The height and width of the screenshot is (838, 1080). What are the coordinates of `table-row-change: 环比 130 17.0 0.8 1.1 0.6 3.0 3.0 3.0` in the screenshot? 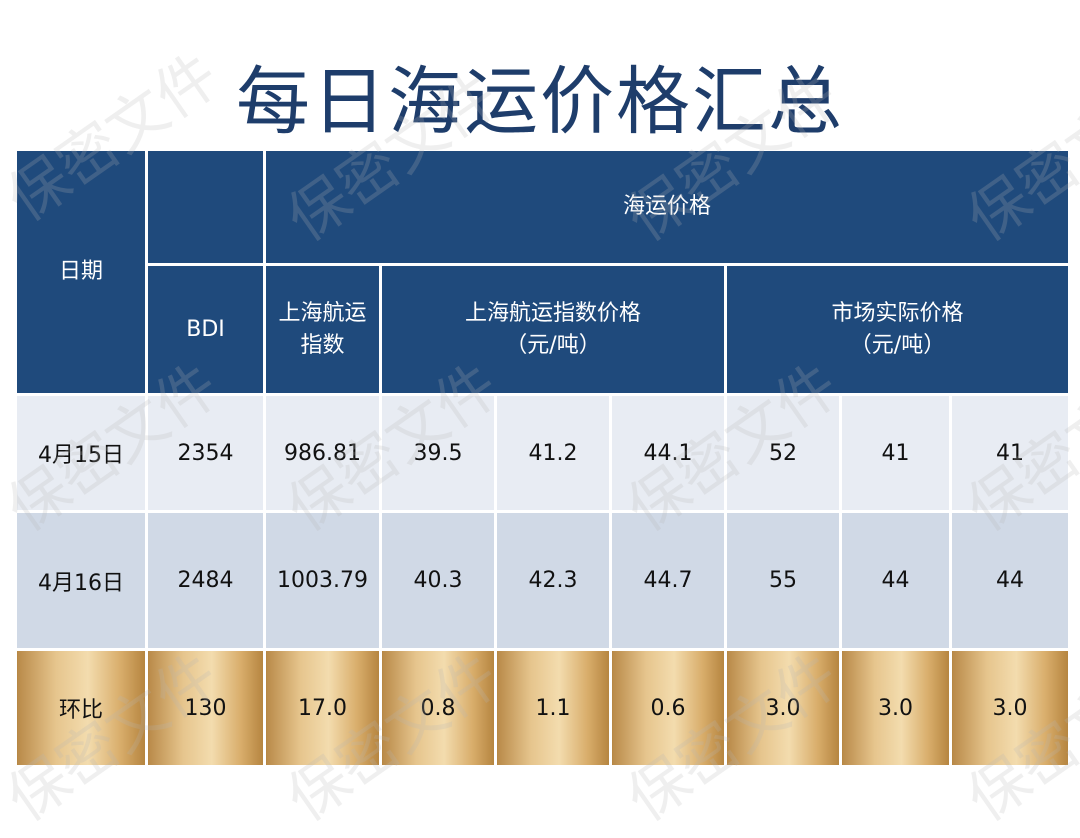 It's located at (543, 708).